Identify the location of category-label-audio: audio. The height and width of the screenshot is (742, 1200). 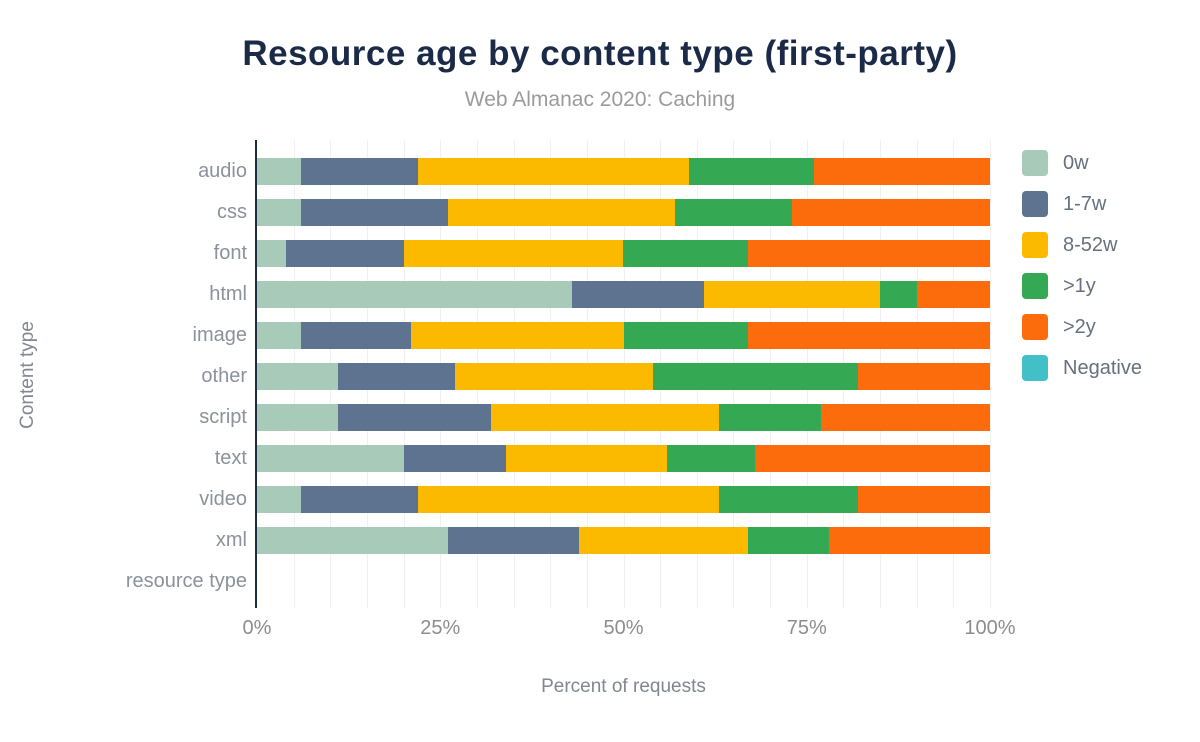
(222, 171).